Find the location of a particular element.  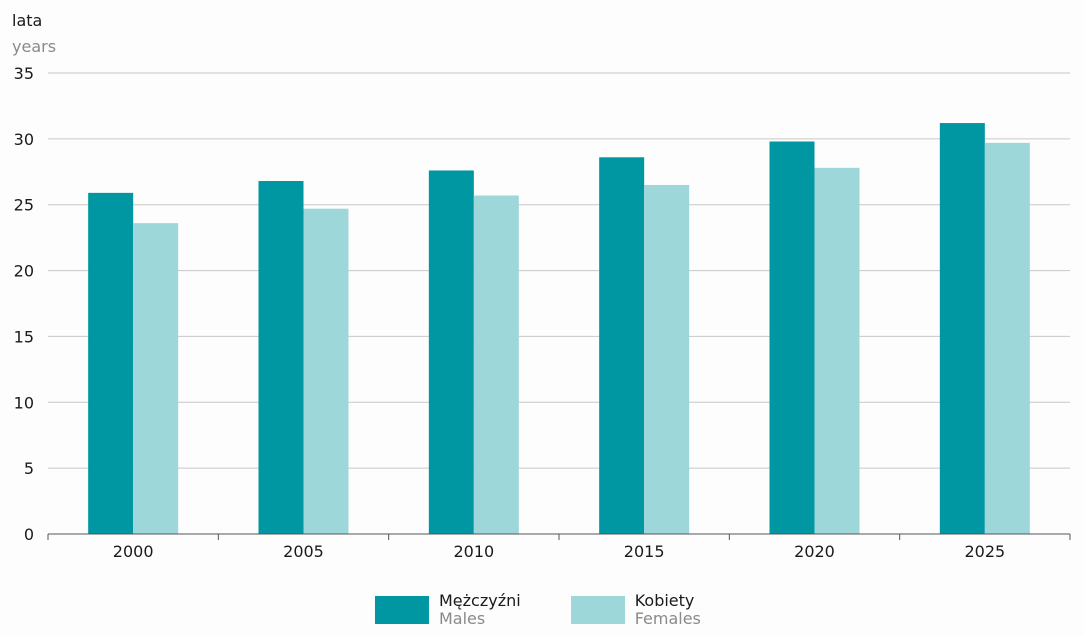

y-tick-label: 35 is located at coordinates (24, 73).